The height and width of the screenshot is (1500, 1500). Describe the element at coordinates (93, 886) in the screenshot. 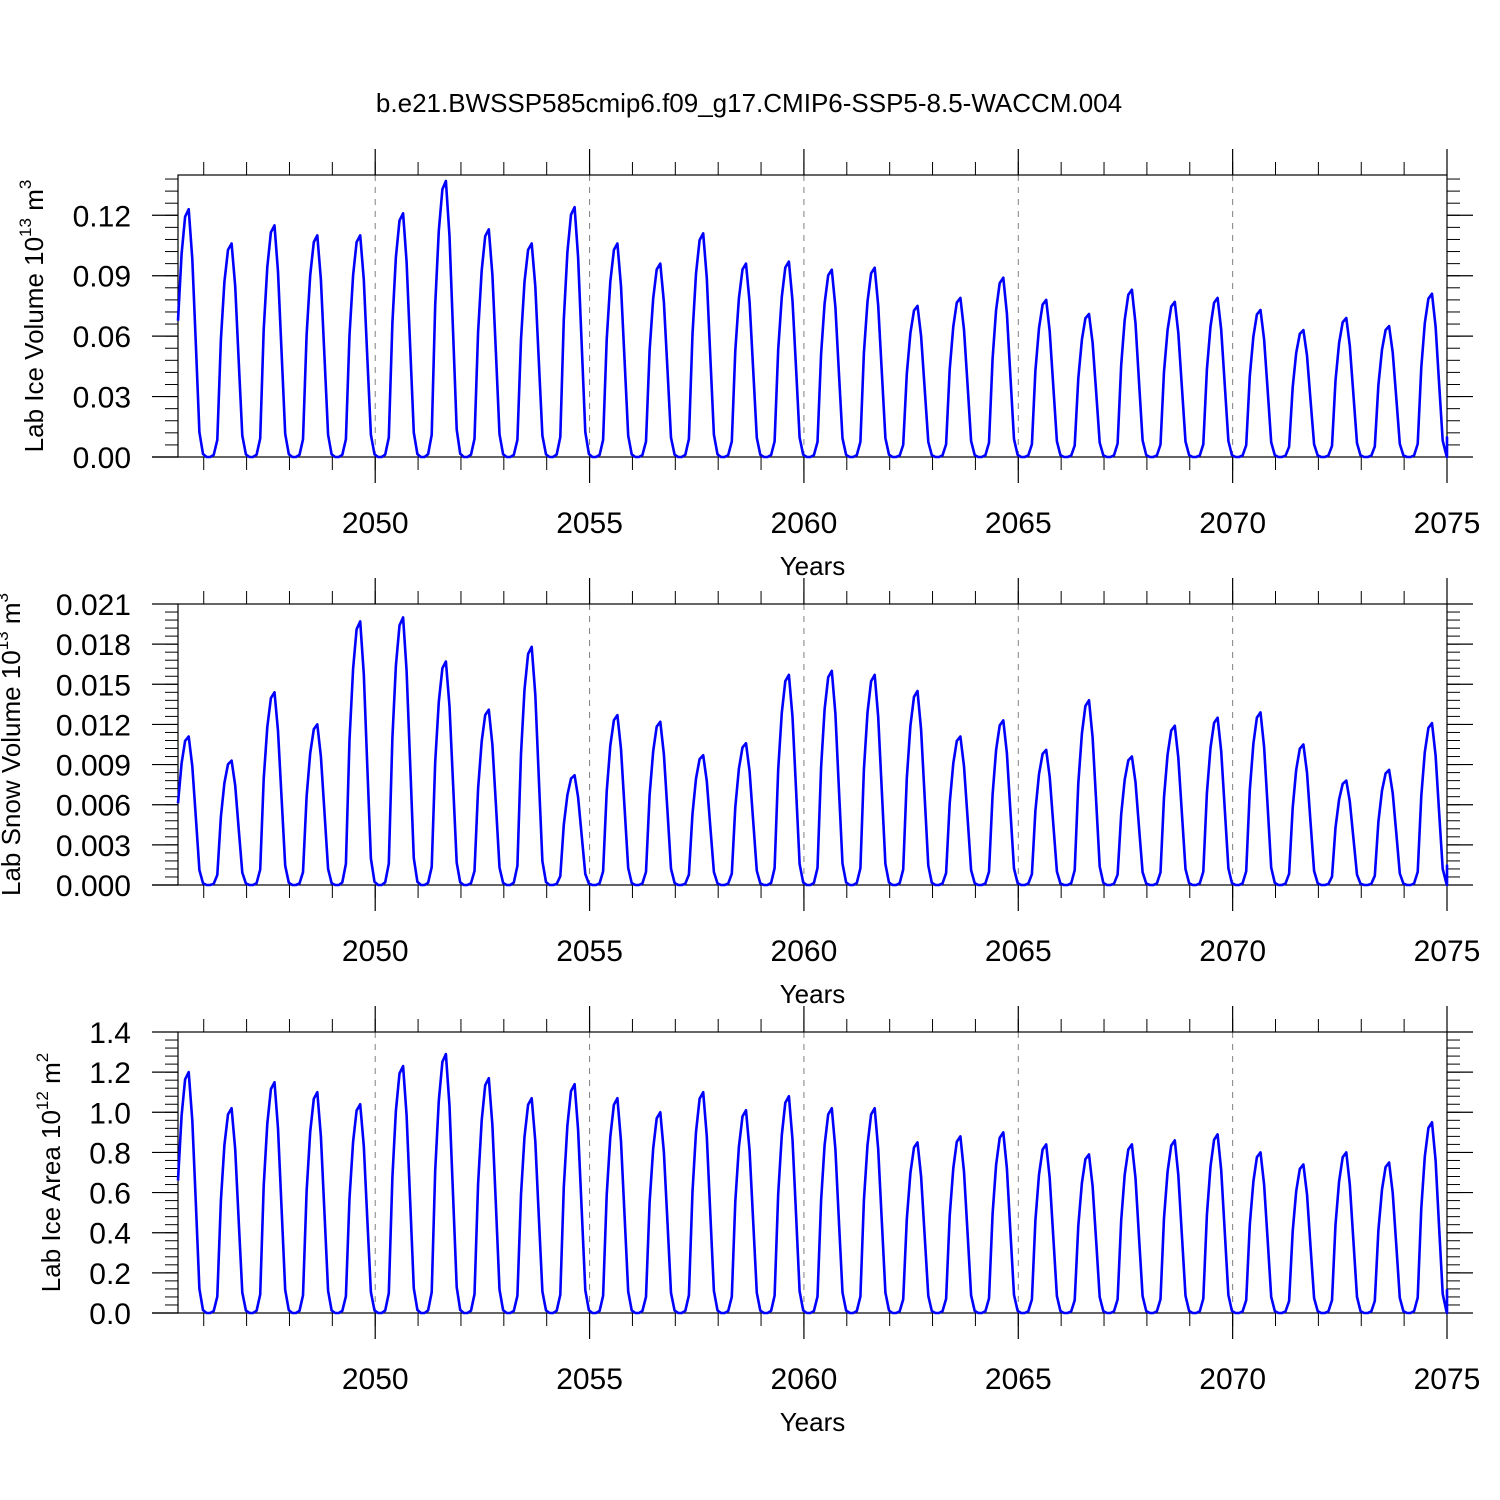

I see `y-tick-label: 0.000` at that location.